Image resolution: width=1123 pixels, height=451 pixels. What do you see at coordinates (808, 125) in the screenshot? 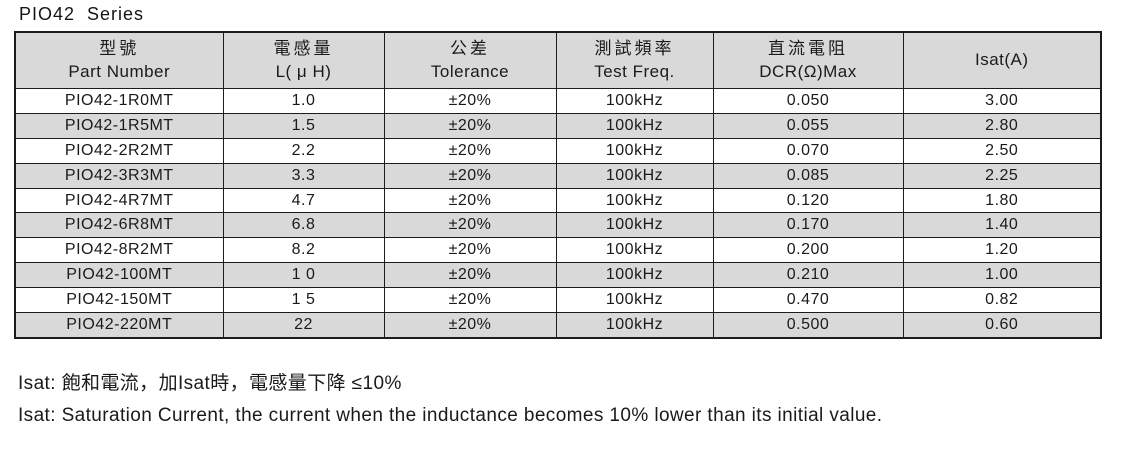
I see `cell-dcr: 0.055` at bounding box center [808, 125].